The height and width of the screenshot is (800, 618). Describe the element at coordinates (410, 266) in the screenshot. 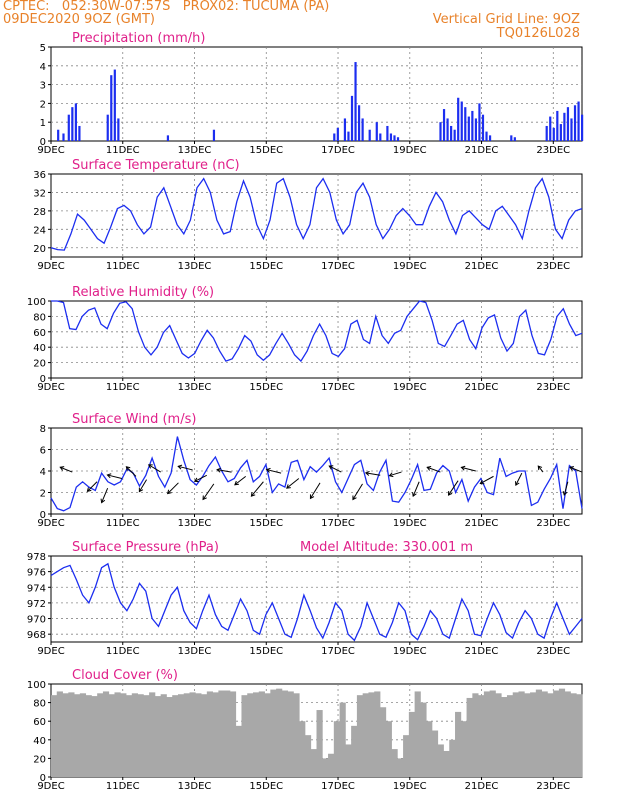

I see `x-tick-label: 19DEC` at that location.